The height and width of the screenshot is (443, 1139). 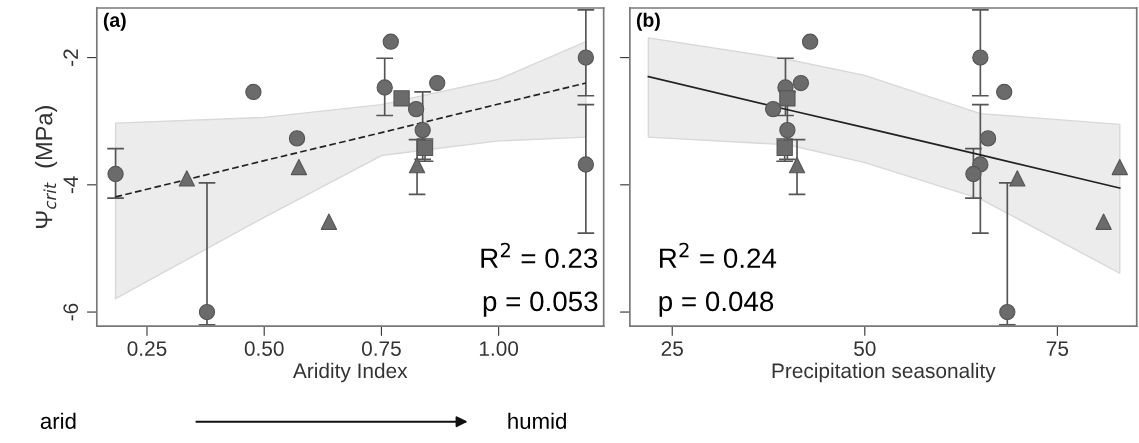 What do you see at coordinates (71, 312) in the screenshot?
I see `y-tick-label: -6` at bounding box center [71, 312].